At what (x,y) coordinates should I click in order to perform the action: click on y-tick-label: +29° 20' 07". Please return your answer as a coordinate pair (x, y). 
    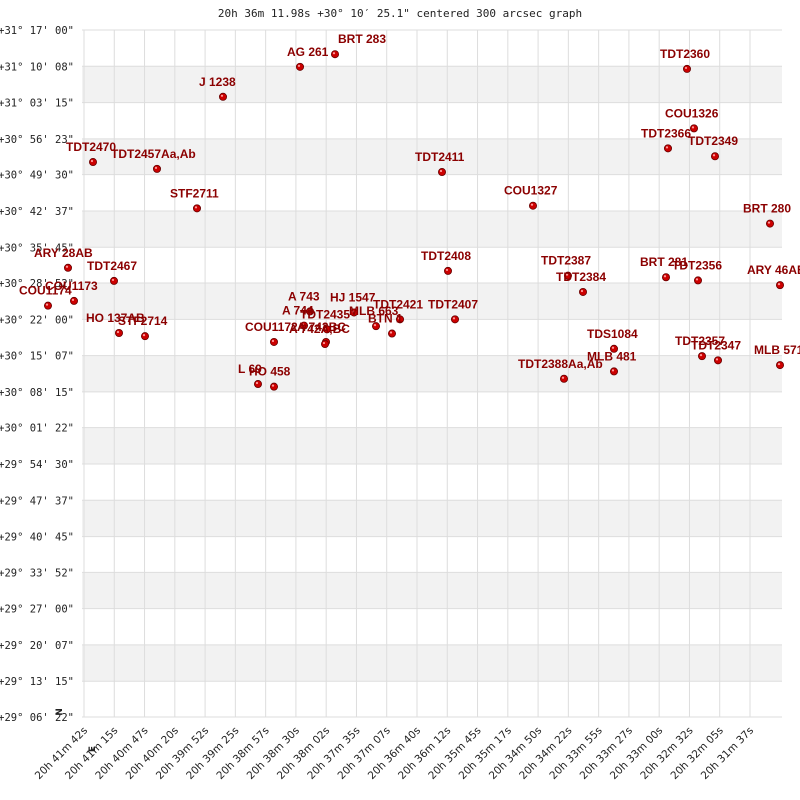
    Looking at the image, I should click on (37, 646).